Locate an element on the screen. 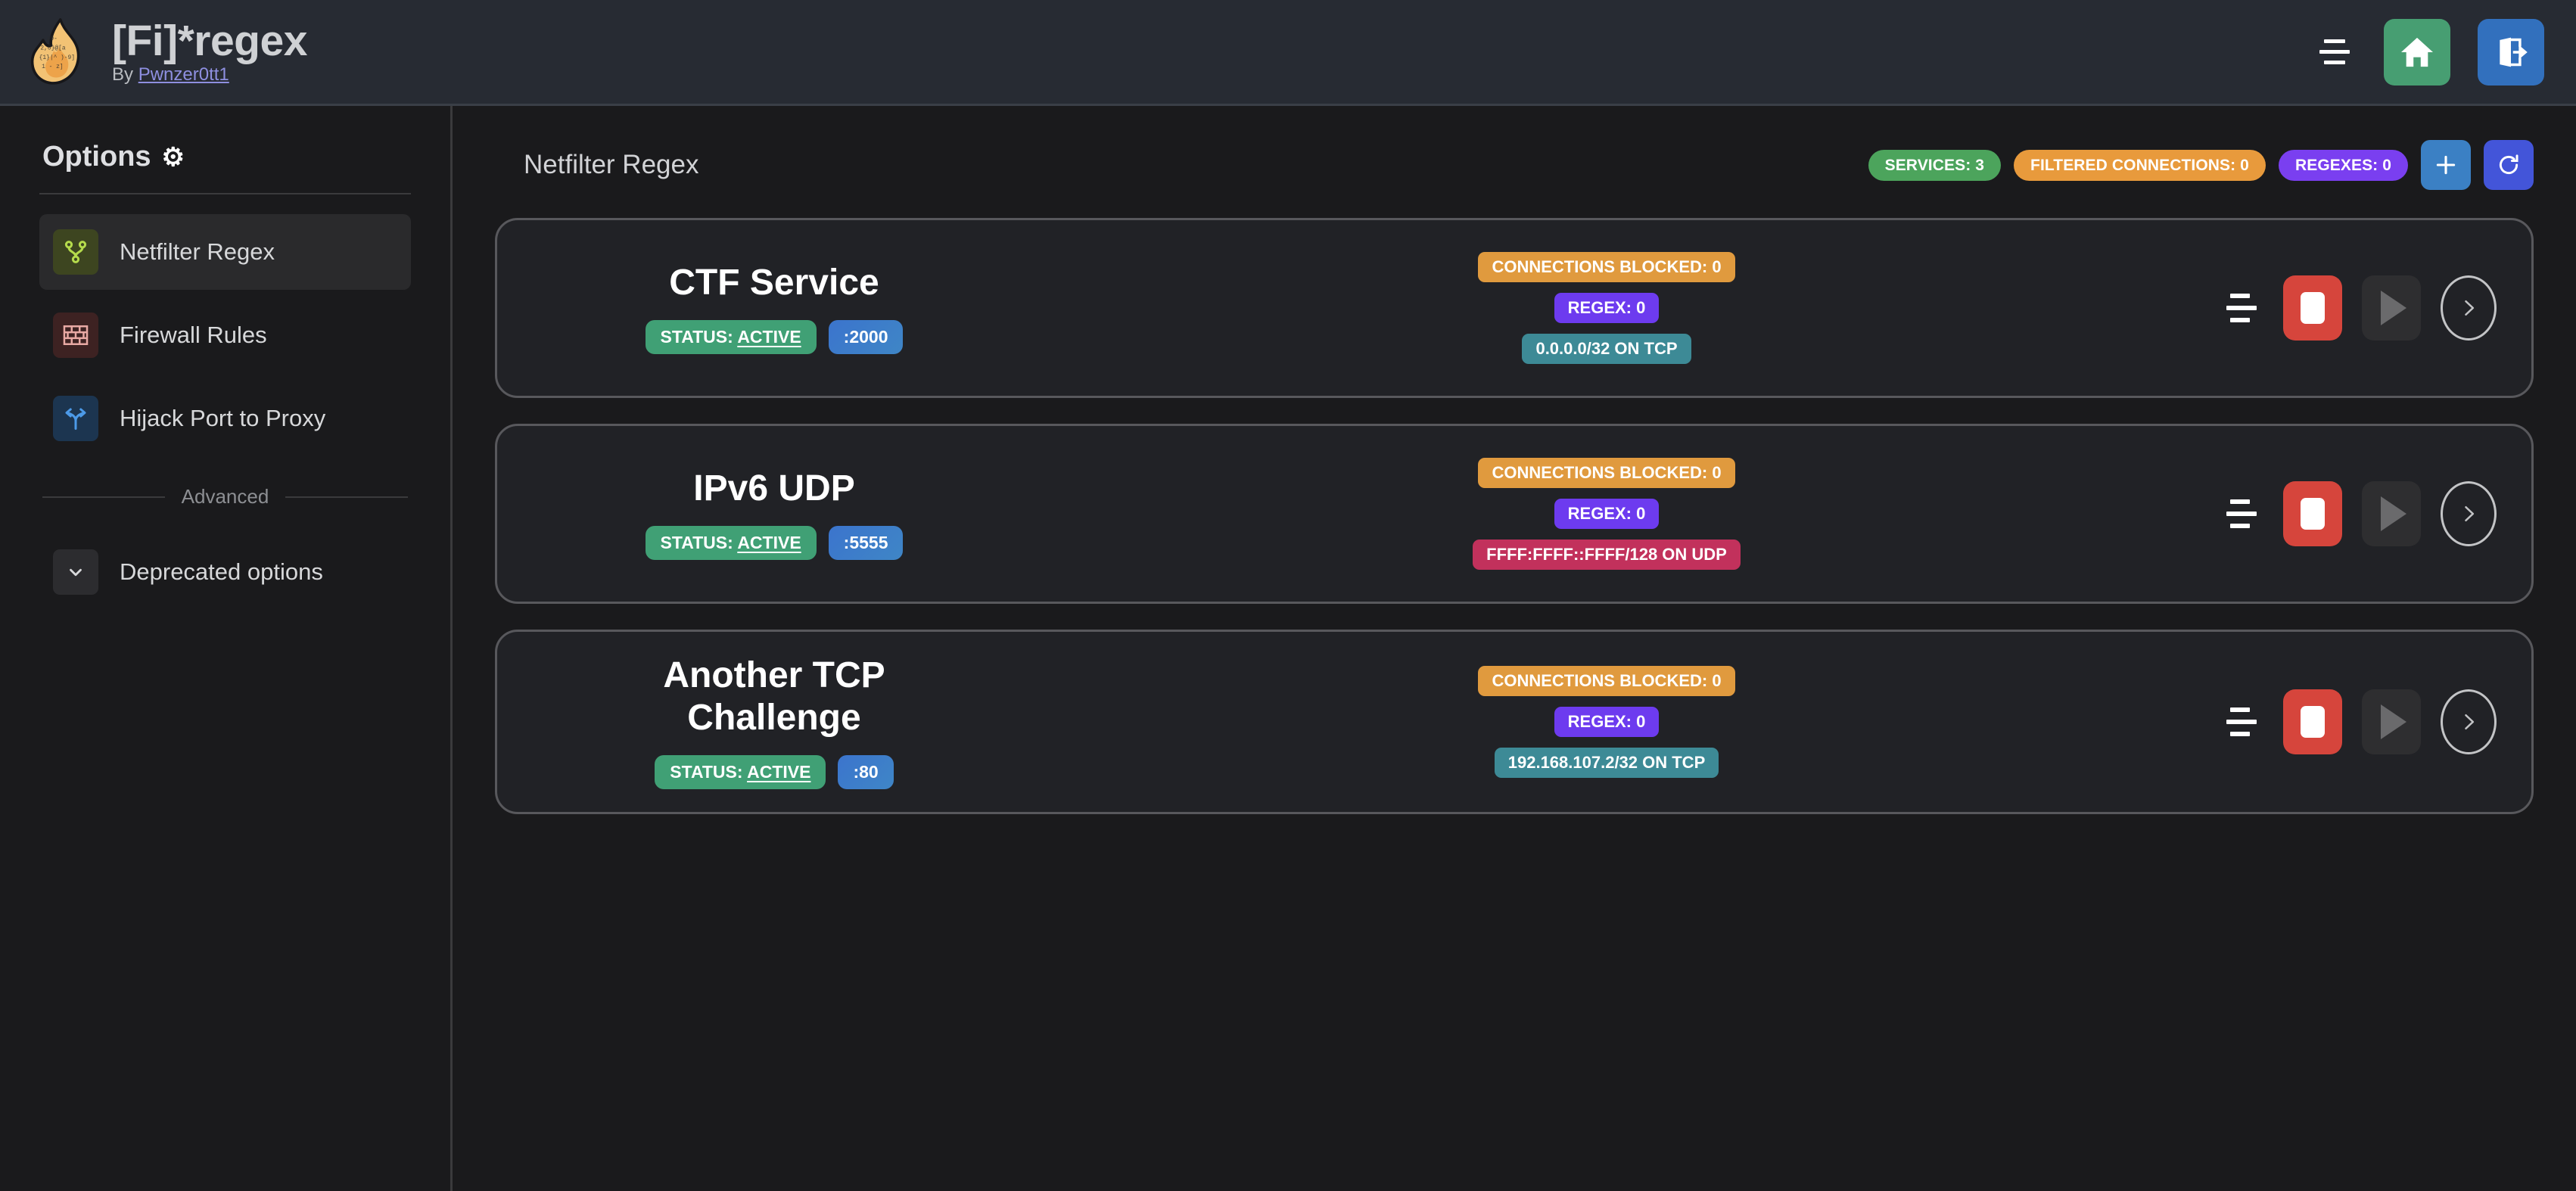  plus-icon is located at coordinates (2446, 165).